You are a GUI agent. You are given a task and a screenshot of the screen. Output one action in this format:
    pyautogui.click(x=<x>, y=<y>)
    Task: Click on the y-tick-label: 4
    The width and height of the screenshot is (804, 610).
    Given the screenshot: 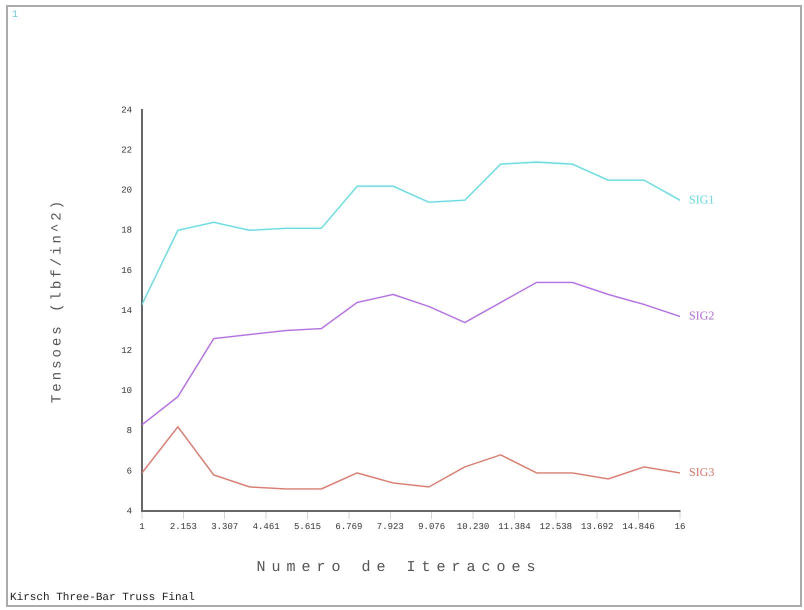 What is the action you would take?
    pyautogui.click(x=129, y=511)
    